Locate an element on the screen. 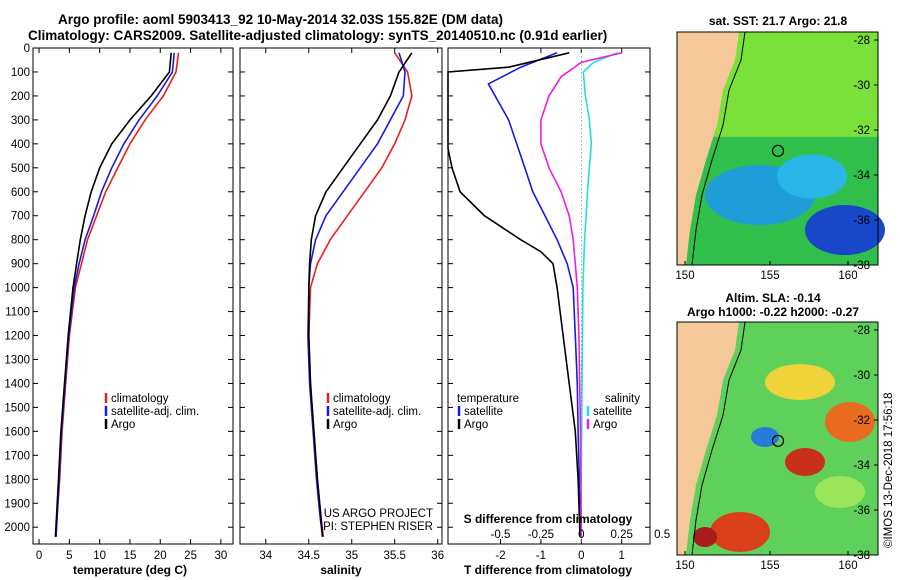 This screenshot has width=900, height=580. depth-tick-label: 0 is located at coordinates (27, 49).